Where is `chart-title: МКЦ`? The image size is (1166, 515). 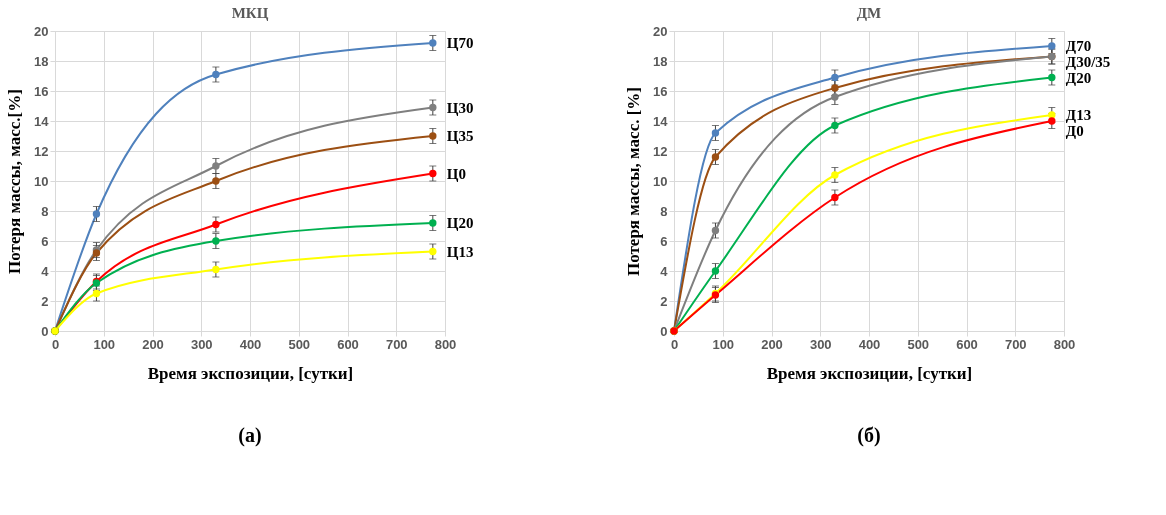 chart-title: МКЦ is located at coordinates (250, 13).